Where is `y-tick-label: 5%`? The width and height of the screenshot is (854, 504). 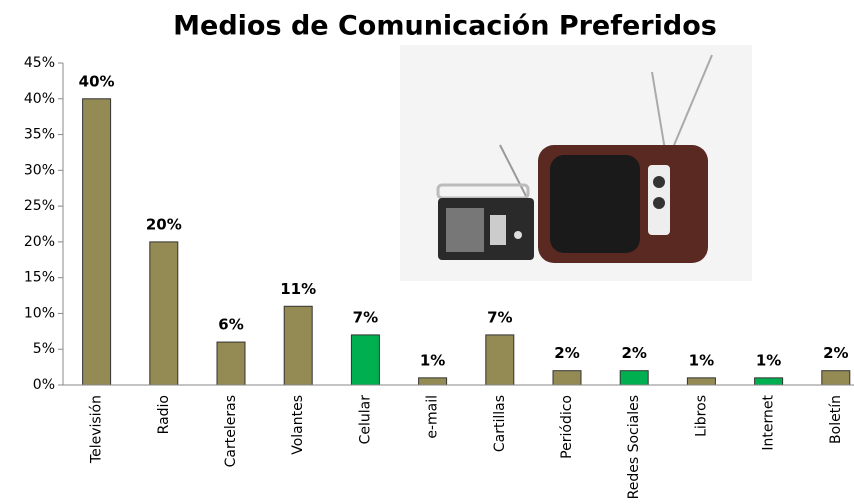
y-tick-label: 5% is located at coordinates (44, 349).